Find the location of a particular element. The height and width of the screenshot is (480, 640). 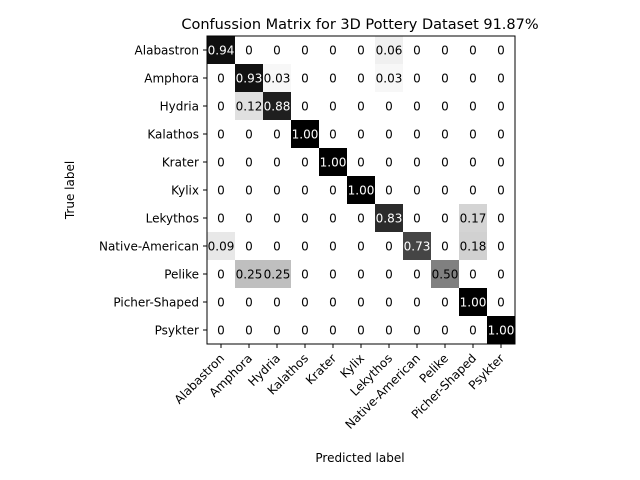

y-axis-label: True label is located at coordinates (70, 190).